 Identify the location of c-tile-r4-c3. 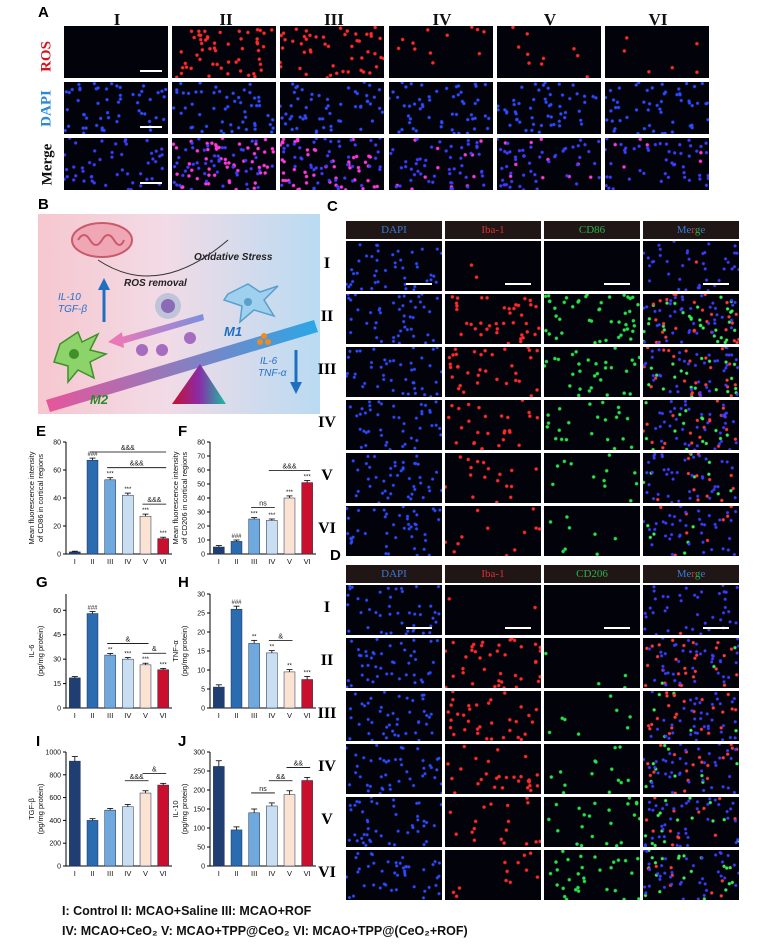
(592, 425).